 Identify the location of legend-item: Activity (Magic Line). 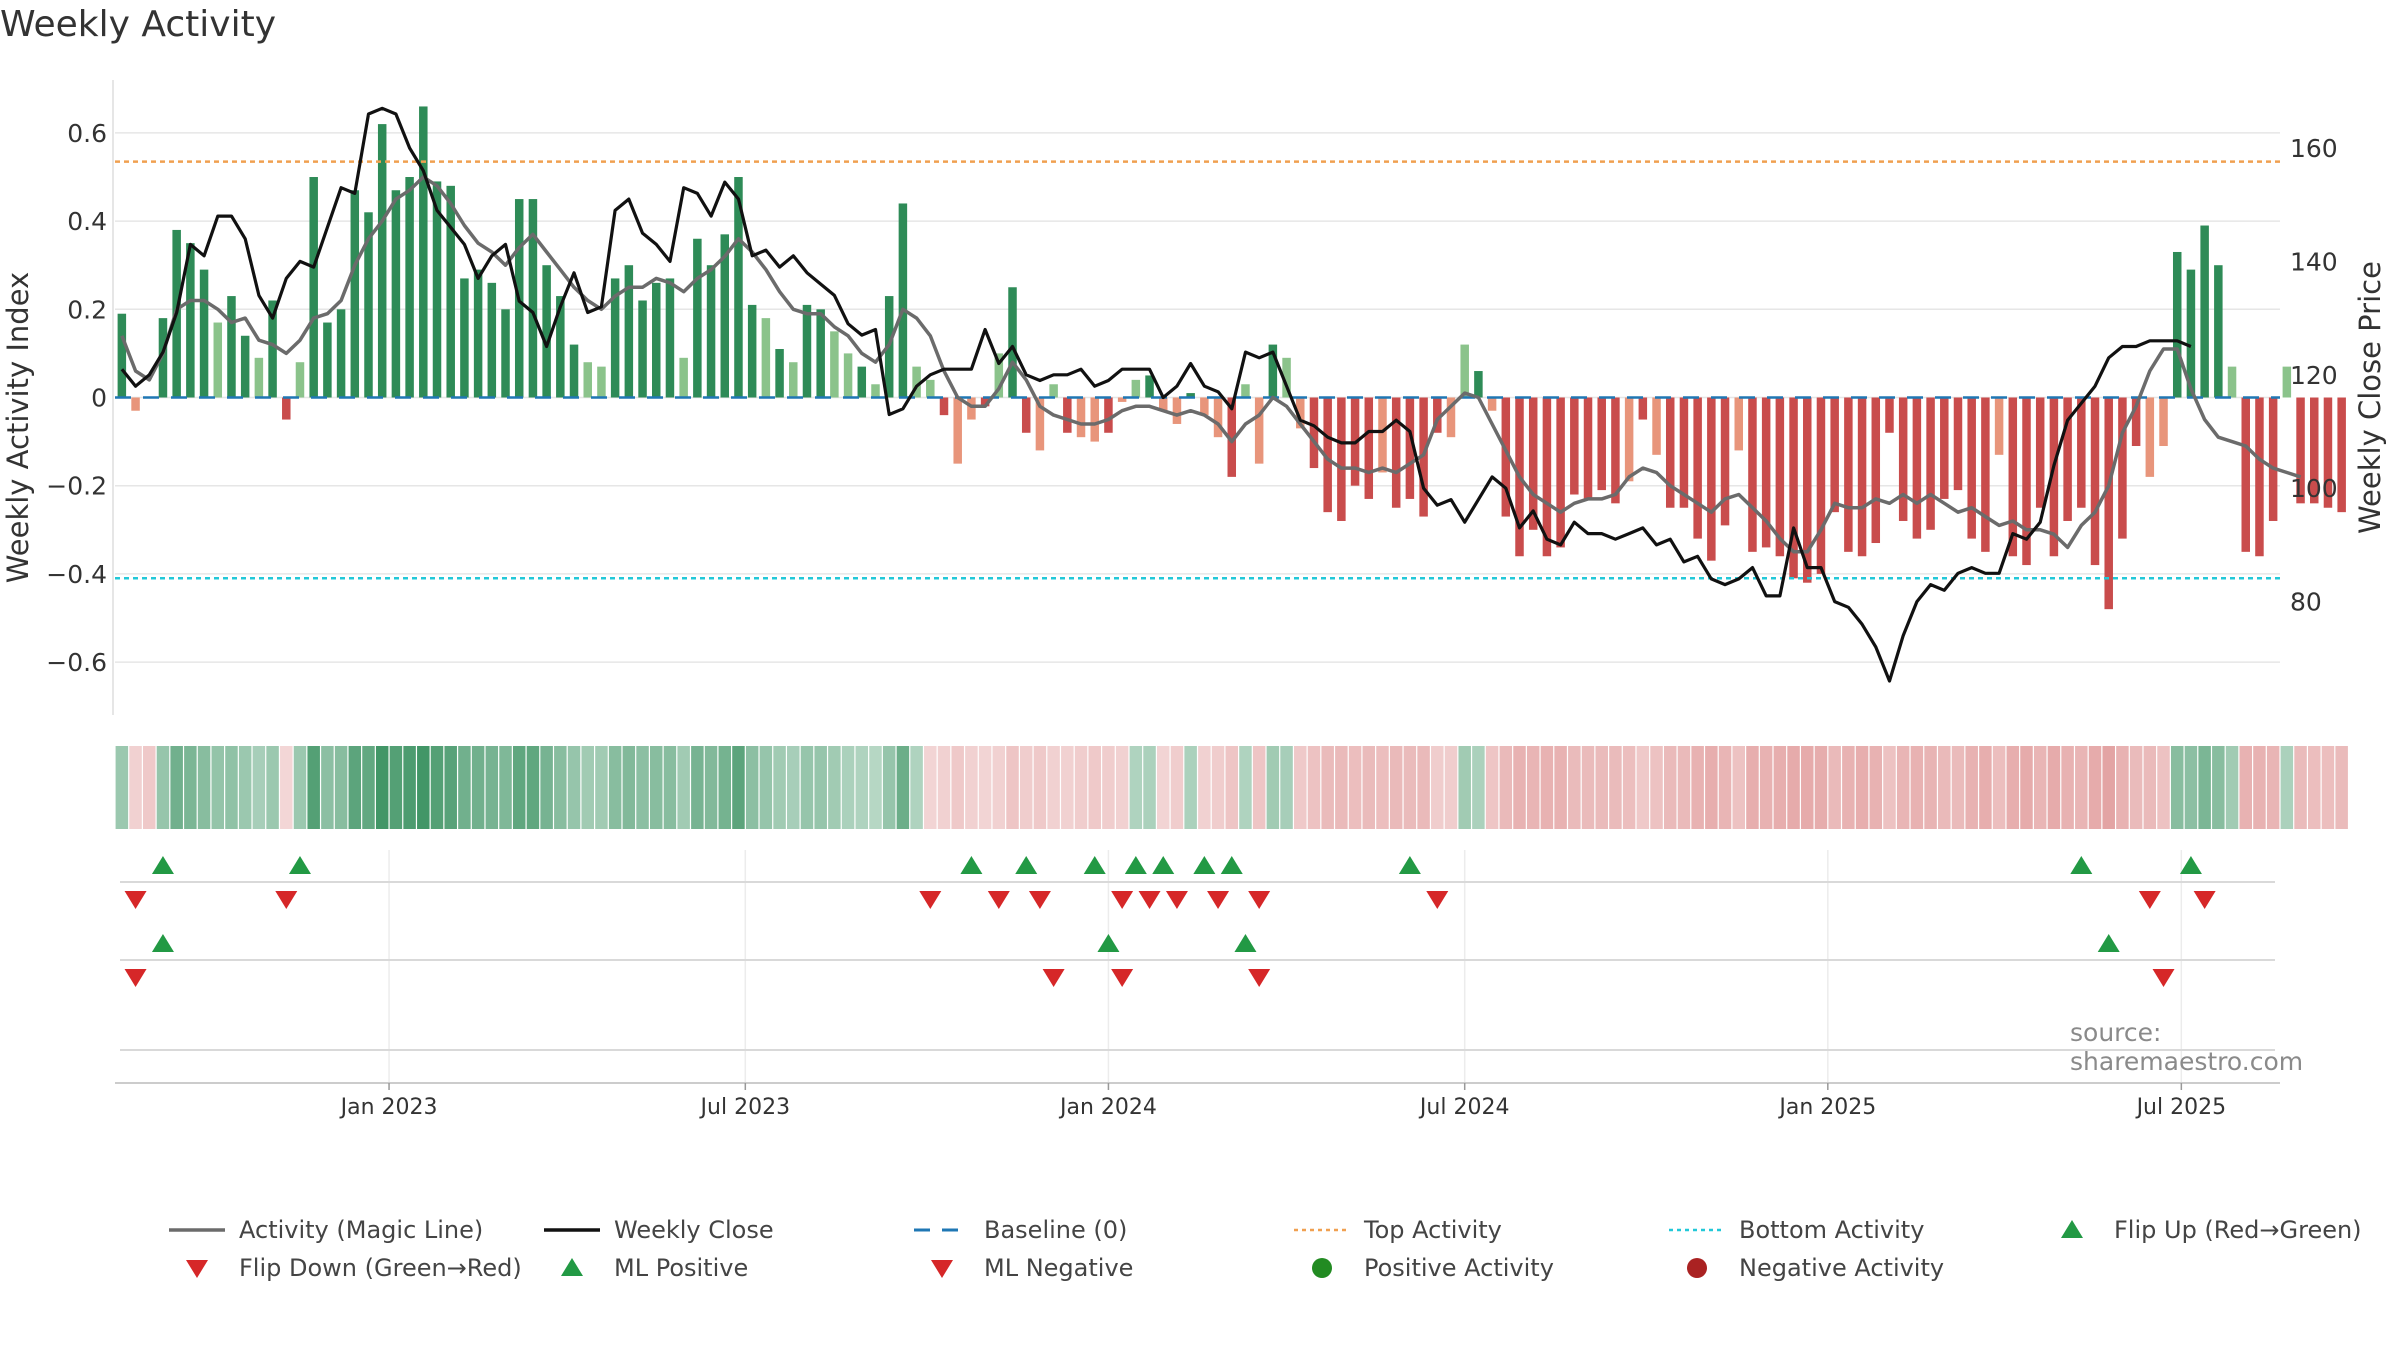
(324, 1230).